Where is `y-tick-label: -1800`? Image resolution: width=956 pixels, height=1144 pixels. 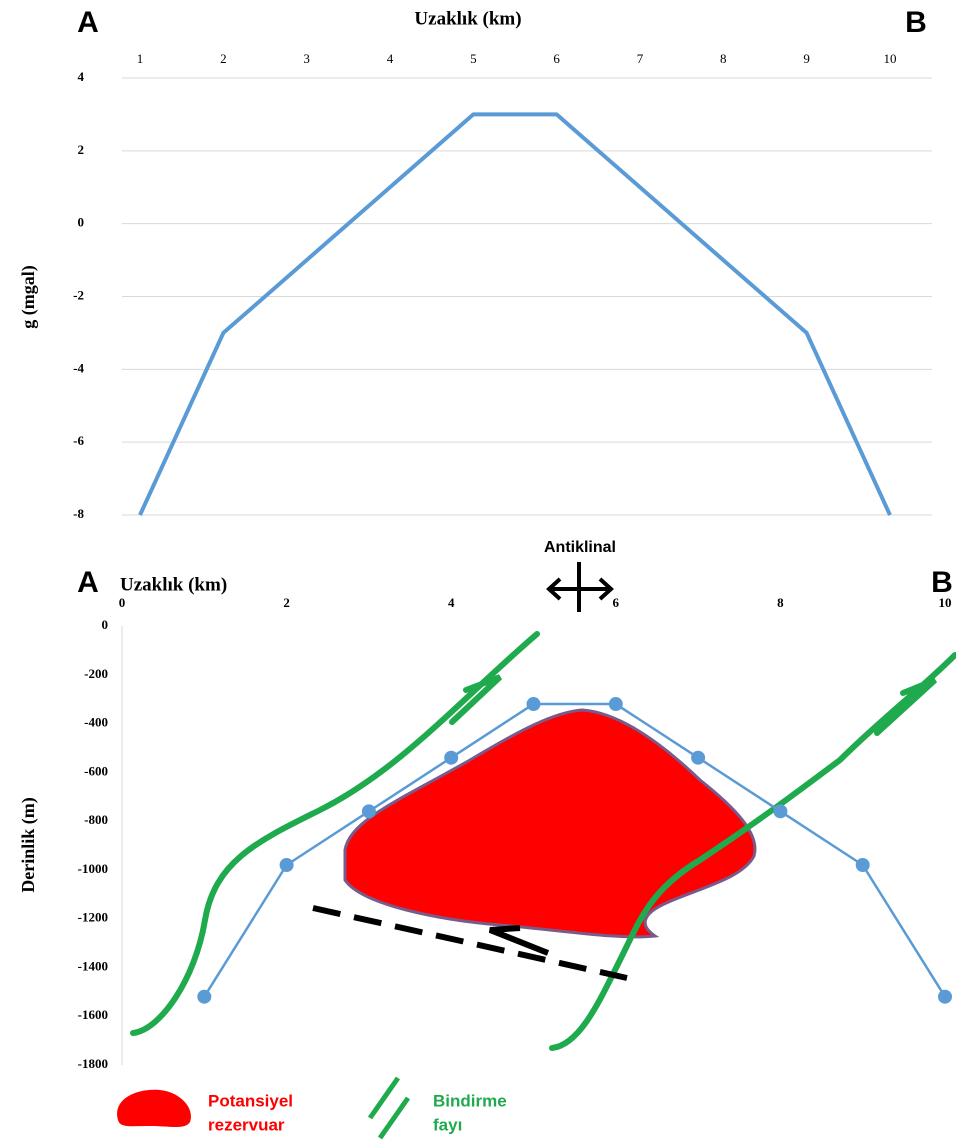 y-tick-label: -1800 is located at coordinates (93, 1063).